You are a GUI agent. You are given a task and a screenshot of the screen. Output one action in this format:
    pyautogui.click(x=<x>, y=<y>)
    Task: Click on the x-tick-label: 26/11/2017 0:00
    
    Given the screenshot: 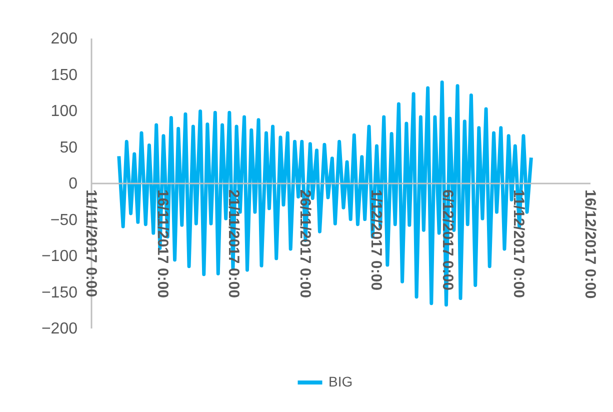 What is the action you would take?
    pyautogui.click(x=305, y=244)
    